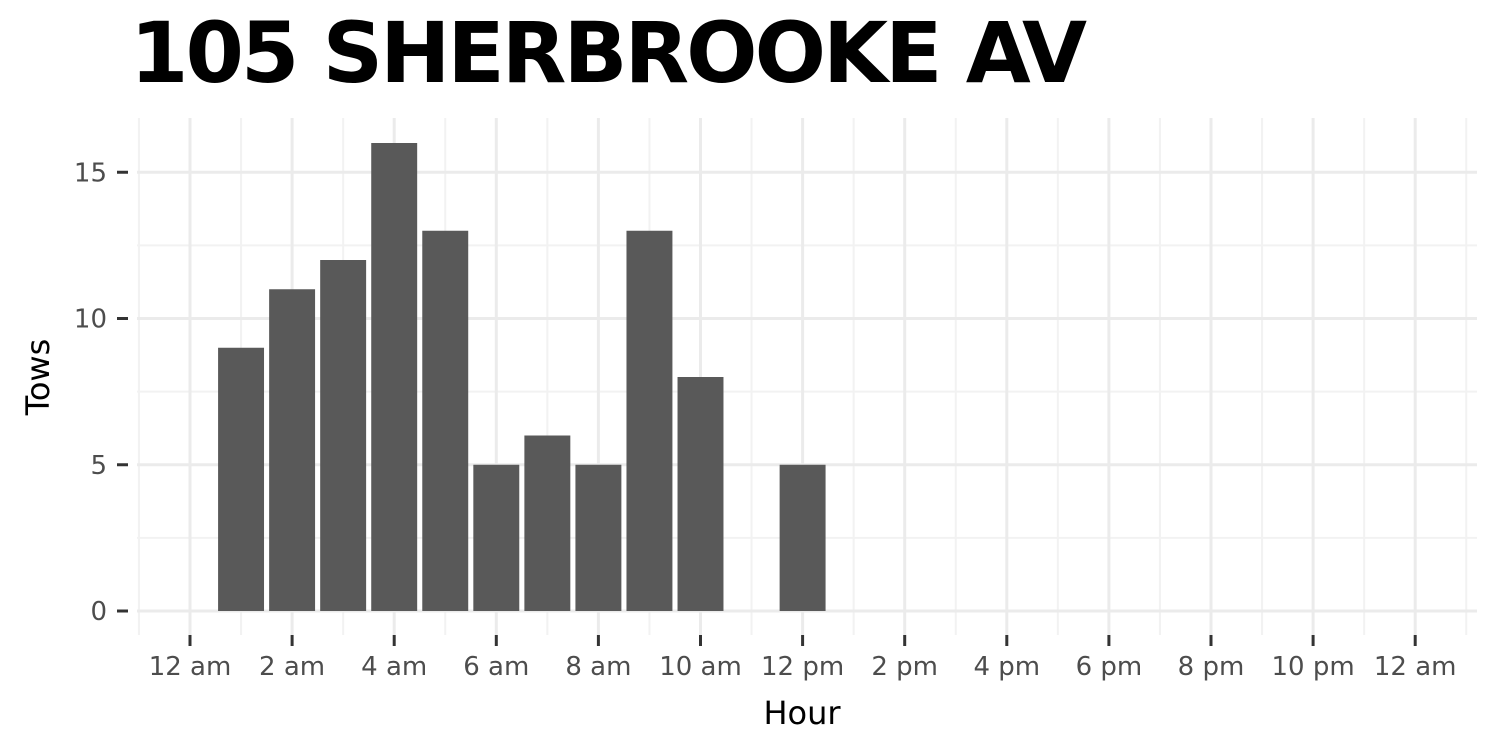 The height and width of the screenshot is (750, 1500). I want to click on x-tick-label: 10 pm, so click(1313, 667).